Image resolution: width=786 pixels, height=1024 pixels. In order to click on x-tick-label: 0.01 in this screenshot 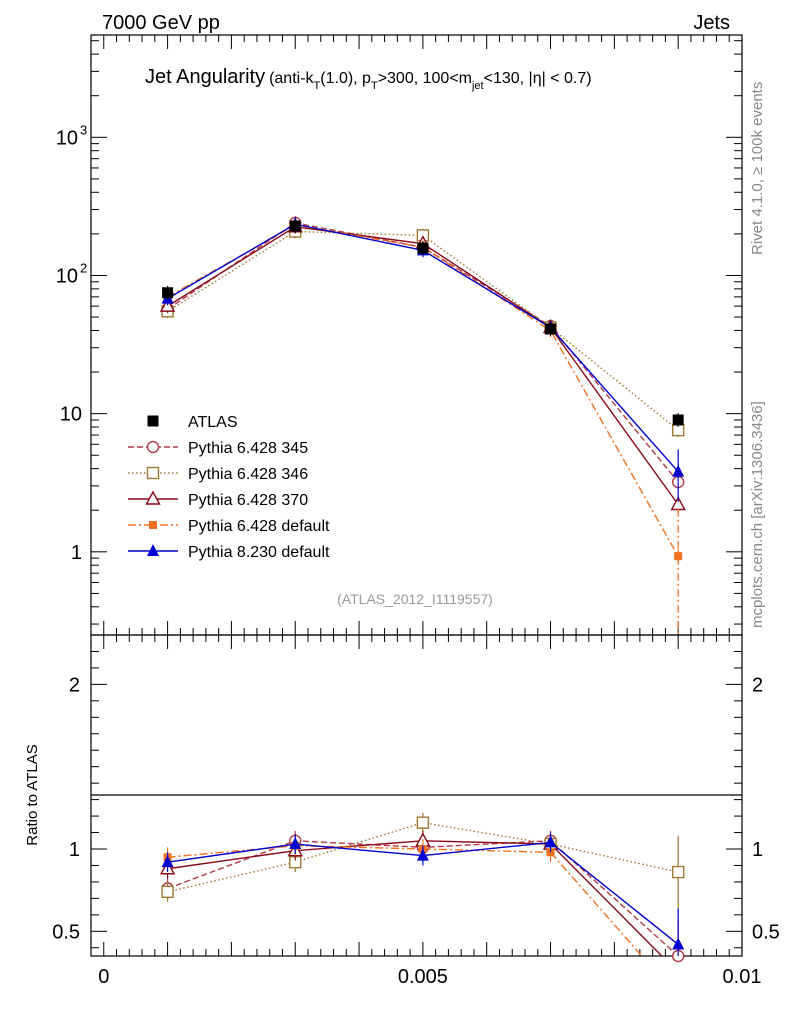, I will do `click(742, 977)`.